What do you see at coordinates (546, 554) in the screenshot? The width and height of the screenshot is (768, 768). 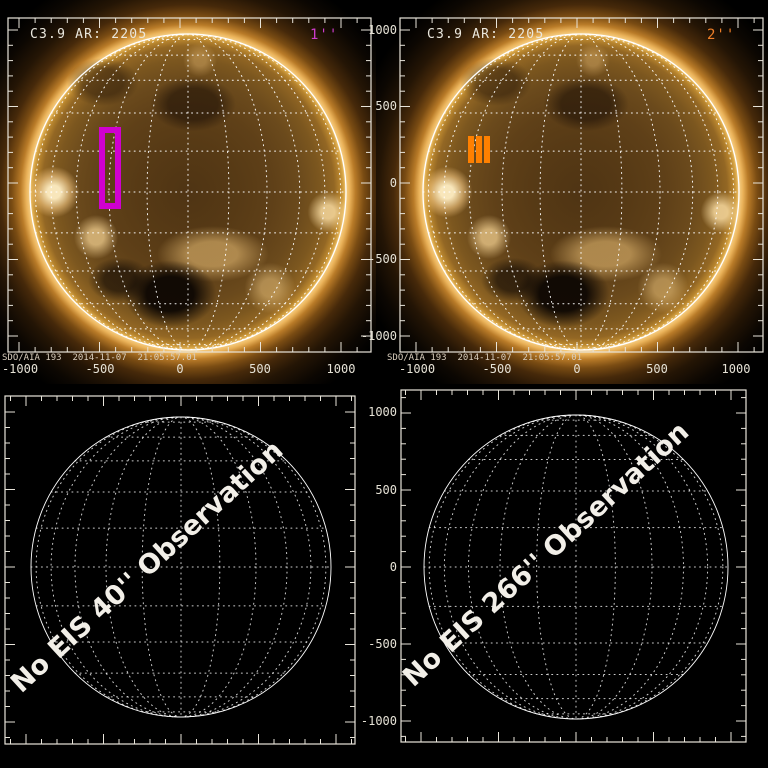 I see `no-eis-266-observation-message: No EIS 266'' Observation` at bounding box center [546, 554].